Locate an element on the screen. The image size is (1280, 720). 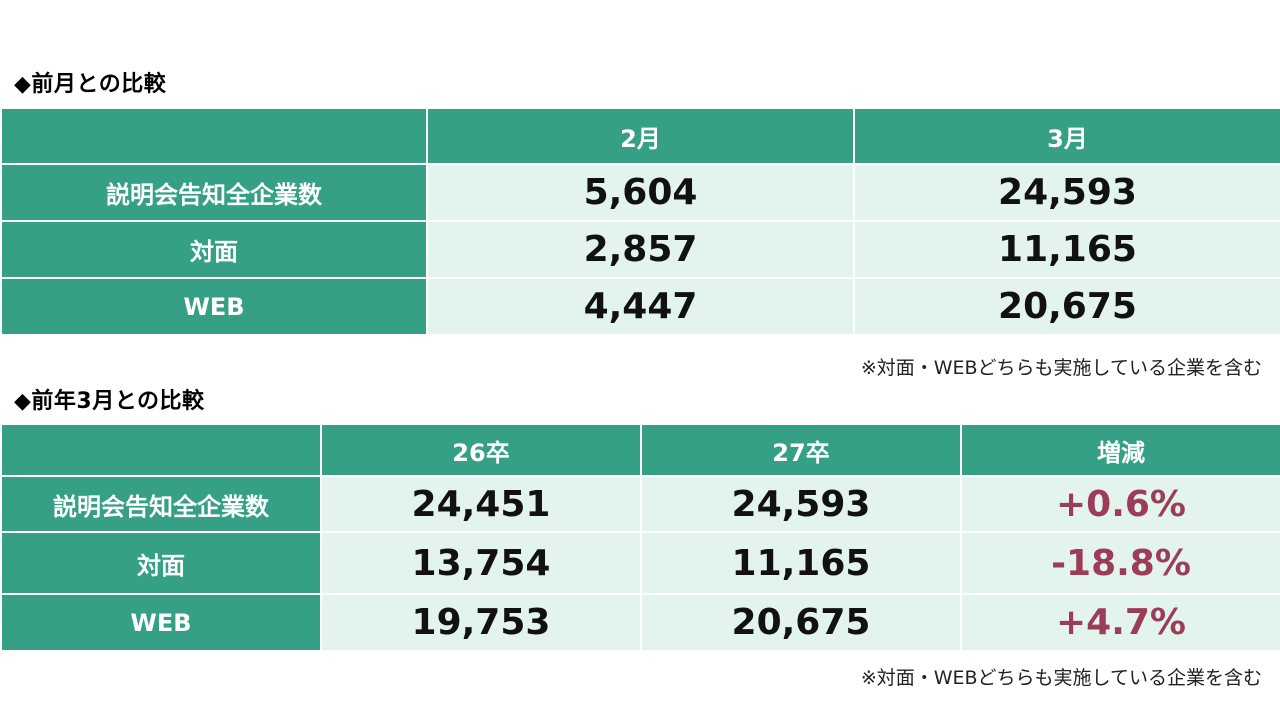
table-header-row: 2月 3月 is located at coordinates (640, 136).